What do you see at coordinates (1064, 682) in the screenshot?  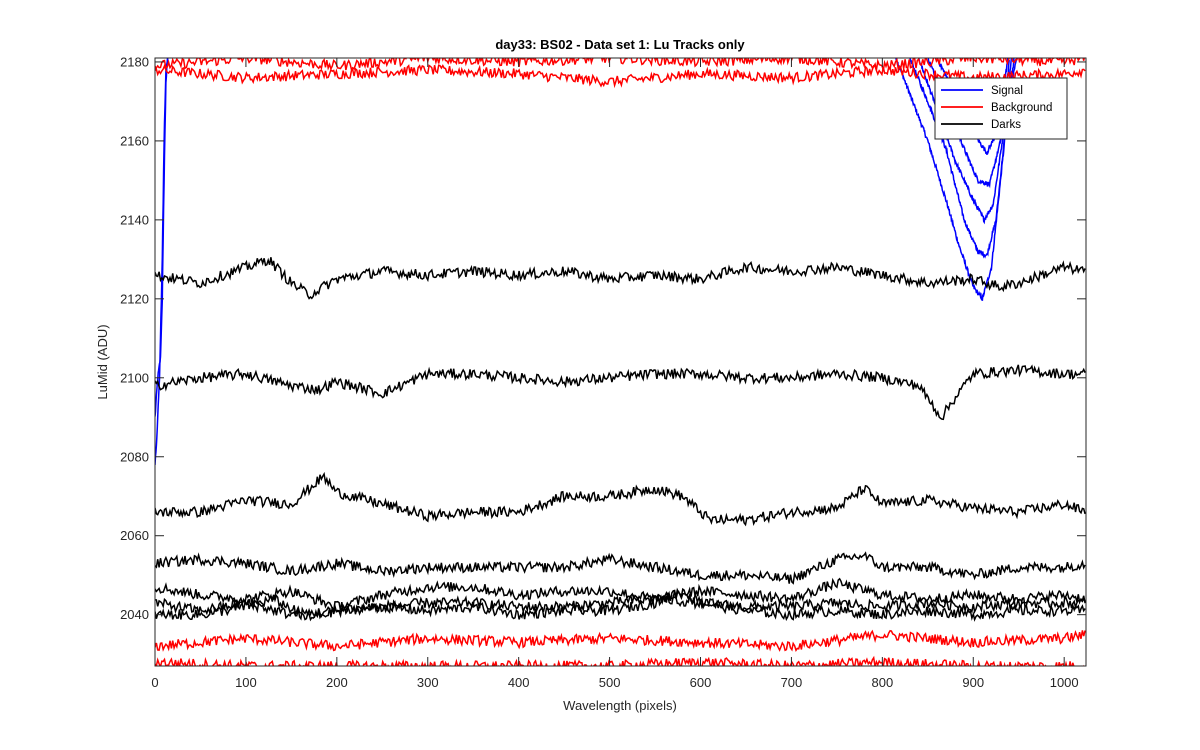 I see `x-tick-label: 1000` at bounding box center [1064, 682].